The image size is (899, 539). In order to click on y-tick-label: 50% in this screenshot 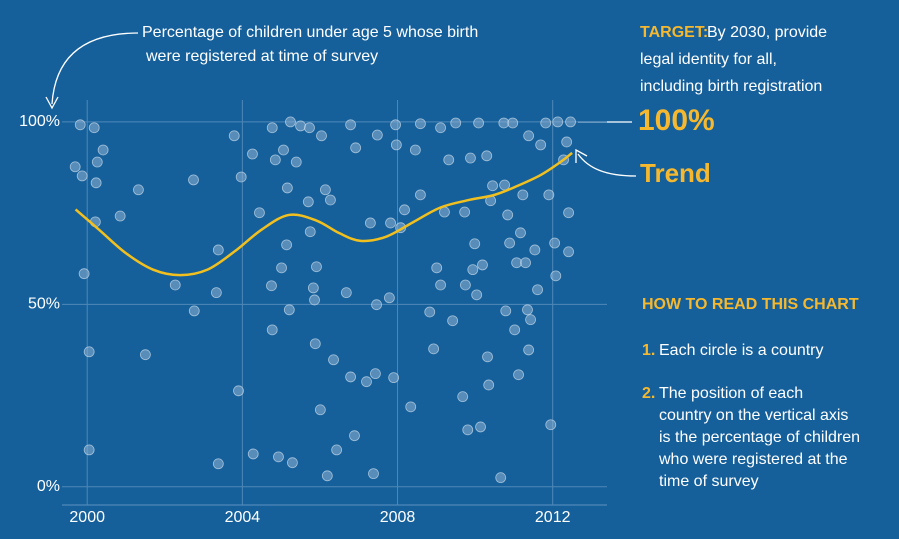, I will do `click(44, 304)`.